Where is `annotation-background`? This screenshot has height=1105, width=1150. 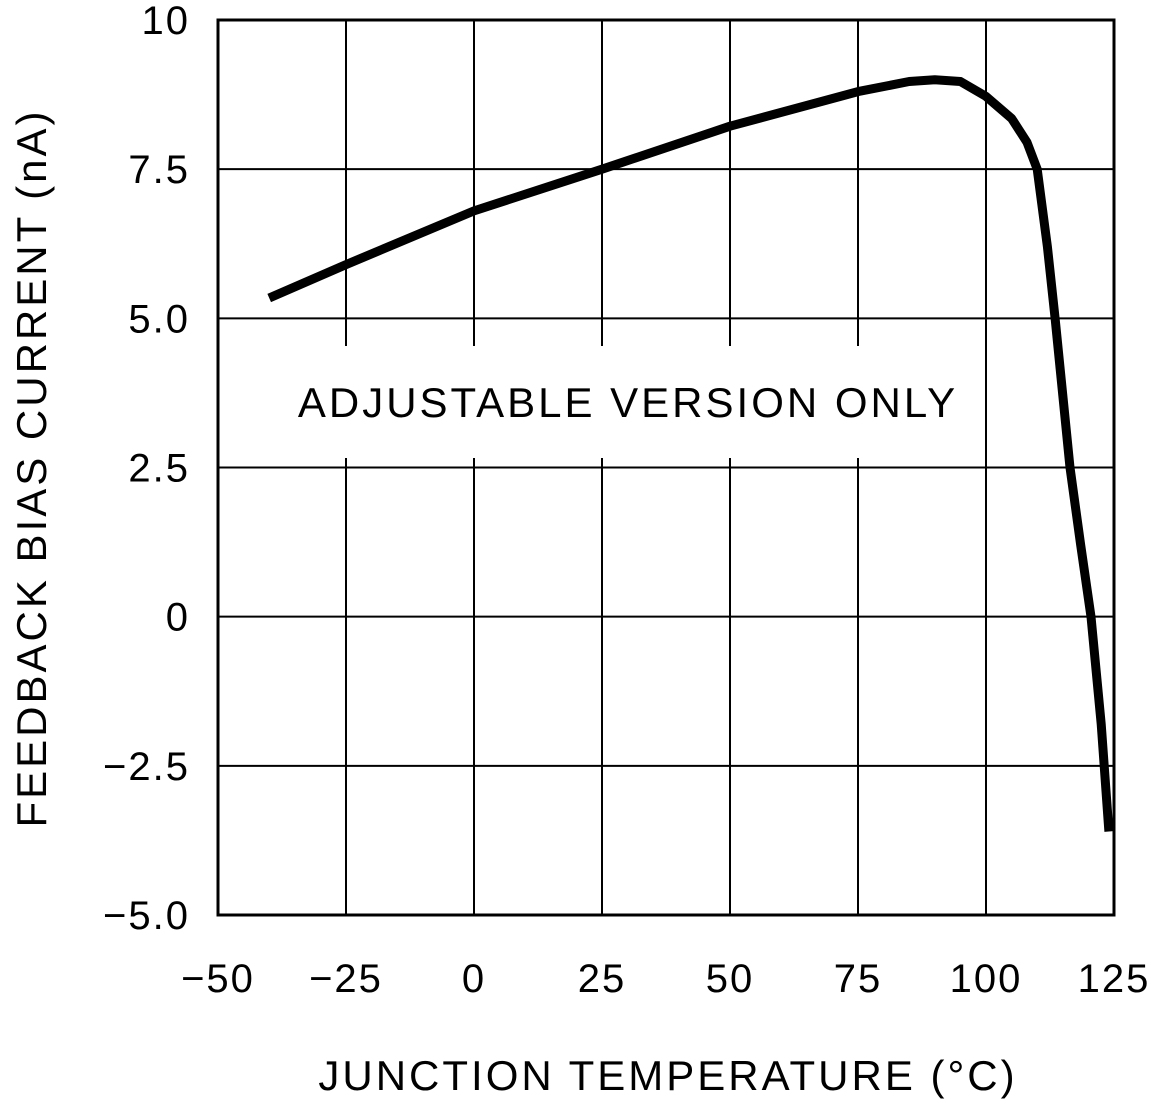
annotation-background is located at coordinates (631, 402).